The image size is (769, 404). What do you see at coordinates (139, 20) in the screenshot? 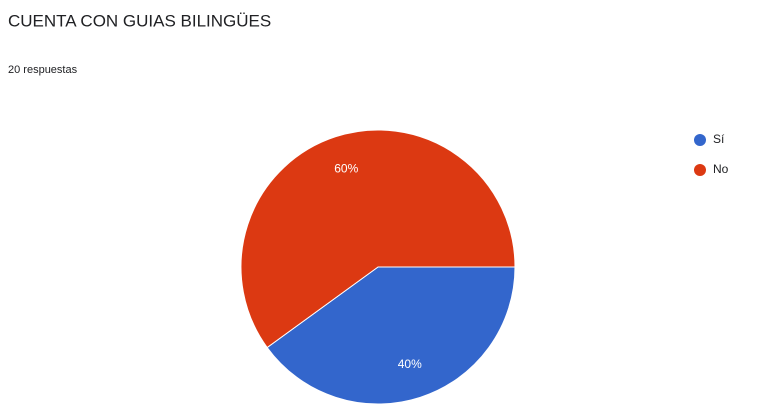
I see `chart-title: CUENTA CON GUIAS BILINGÜES` at bounding box center [139, 20].